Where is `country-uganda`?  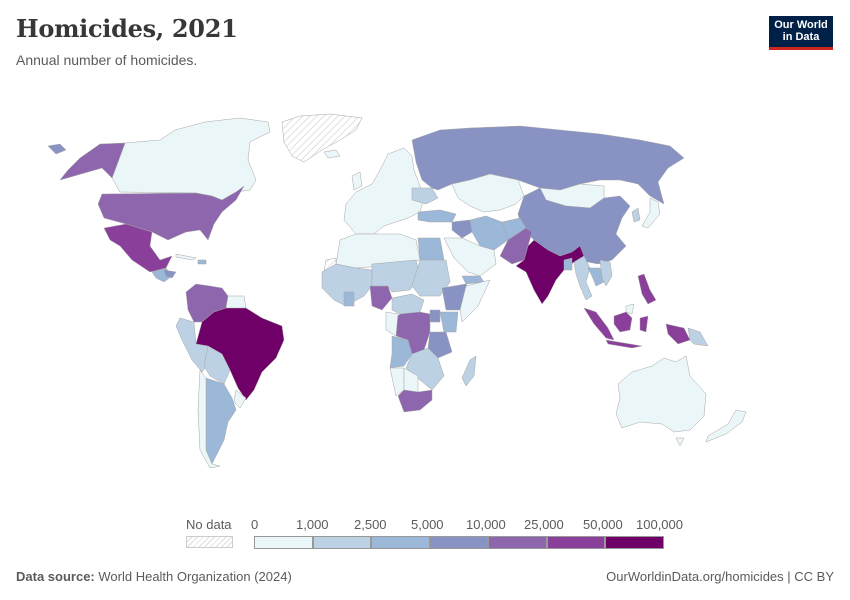
country-uganda is located at coordinates (435, 316).